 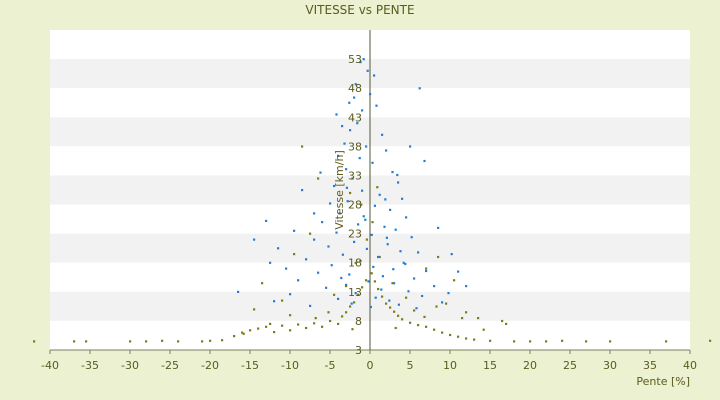 What do you see at coordinates (610, 365) in the screenshot?
I see `x-tick-label: 30` at bounding box center [610, 365].